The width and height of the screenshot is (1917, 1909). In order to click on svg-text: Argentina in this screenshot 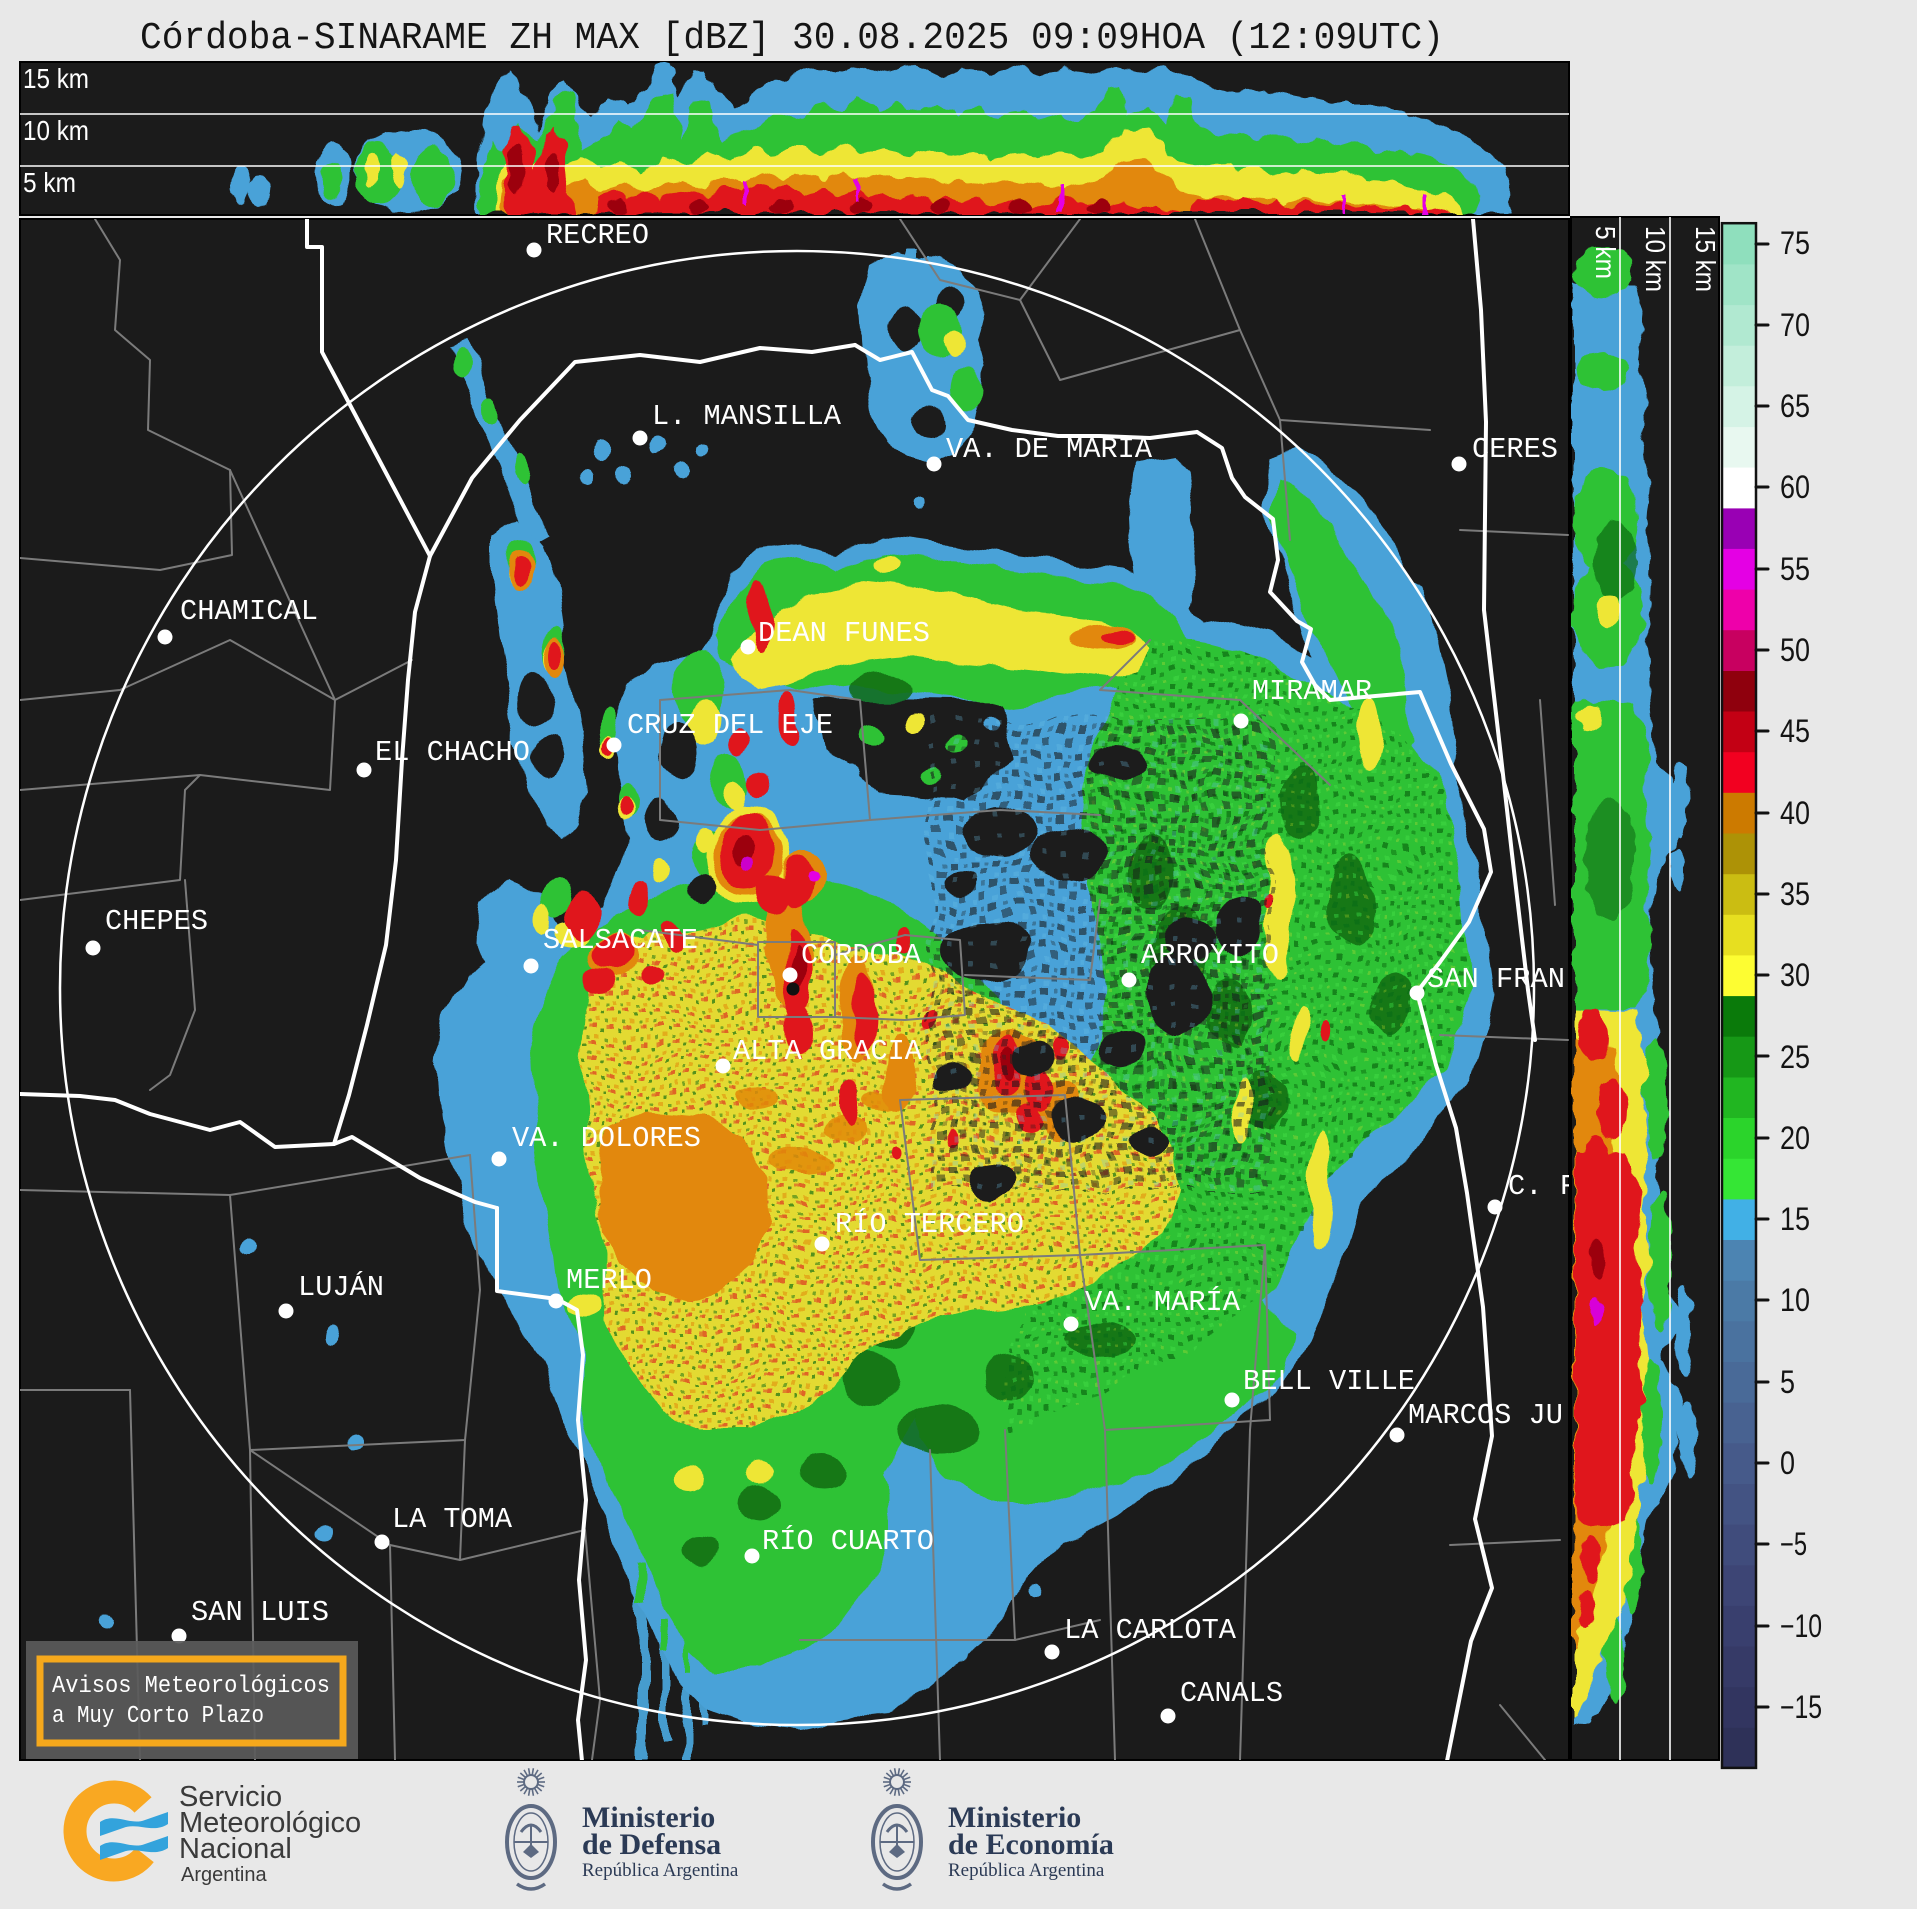, I will do `click(224, 1875)`.